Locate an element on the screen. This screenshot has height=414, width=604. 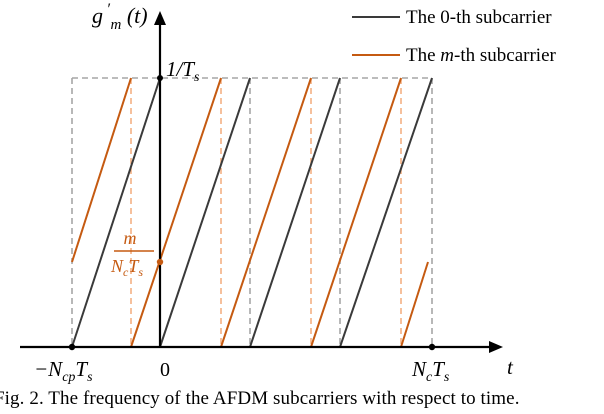
legend-label-zeroth: The 0-th subcarrier is located at coordinates (479, 17).